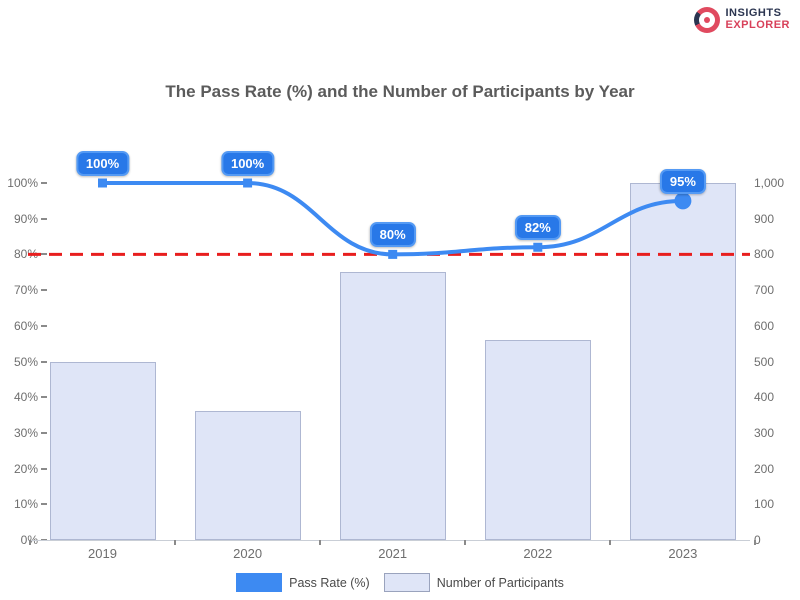 The height and width of the screenshot is (600, 800). Describe the element at coordinates (764, 468) in the screenshot. I see `right-axis-tick-label: 200` at that location.